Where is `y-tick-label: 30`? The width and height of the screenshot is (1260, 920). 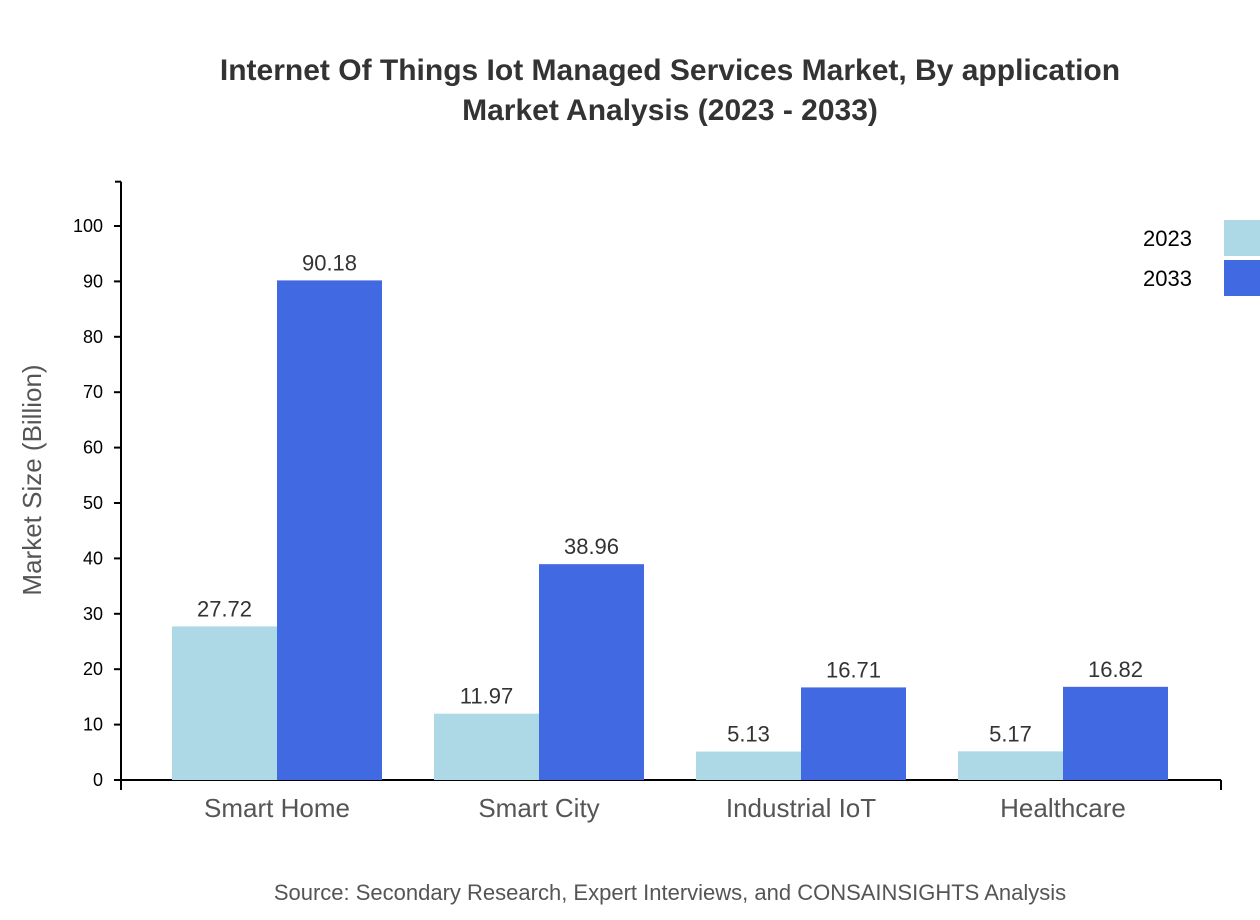
y-tick-label: 30 is located at coordinates (93, 614).